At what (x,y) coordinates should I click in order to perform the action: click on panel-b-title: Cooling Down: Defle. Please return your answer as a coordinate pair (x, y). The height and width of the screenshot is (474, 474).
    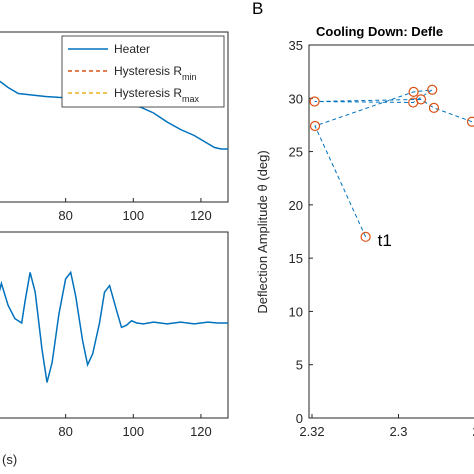
    Looking at the image, I should click on (379, 31).